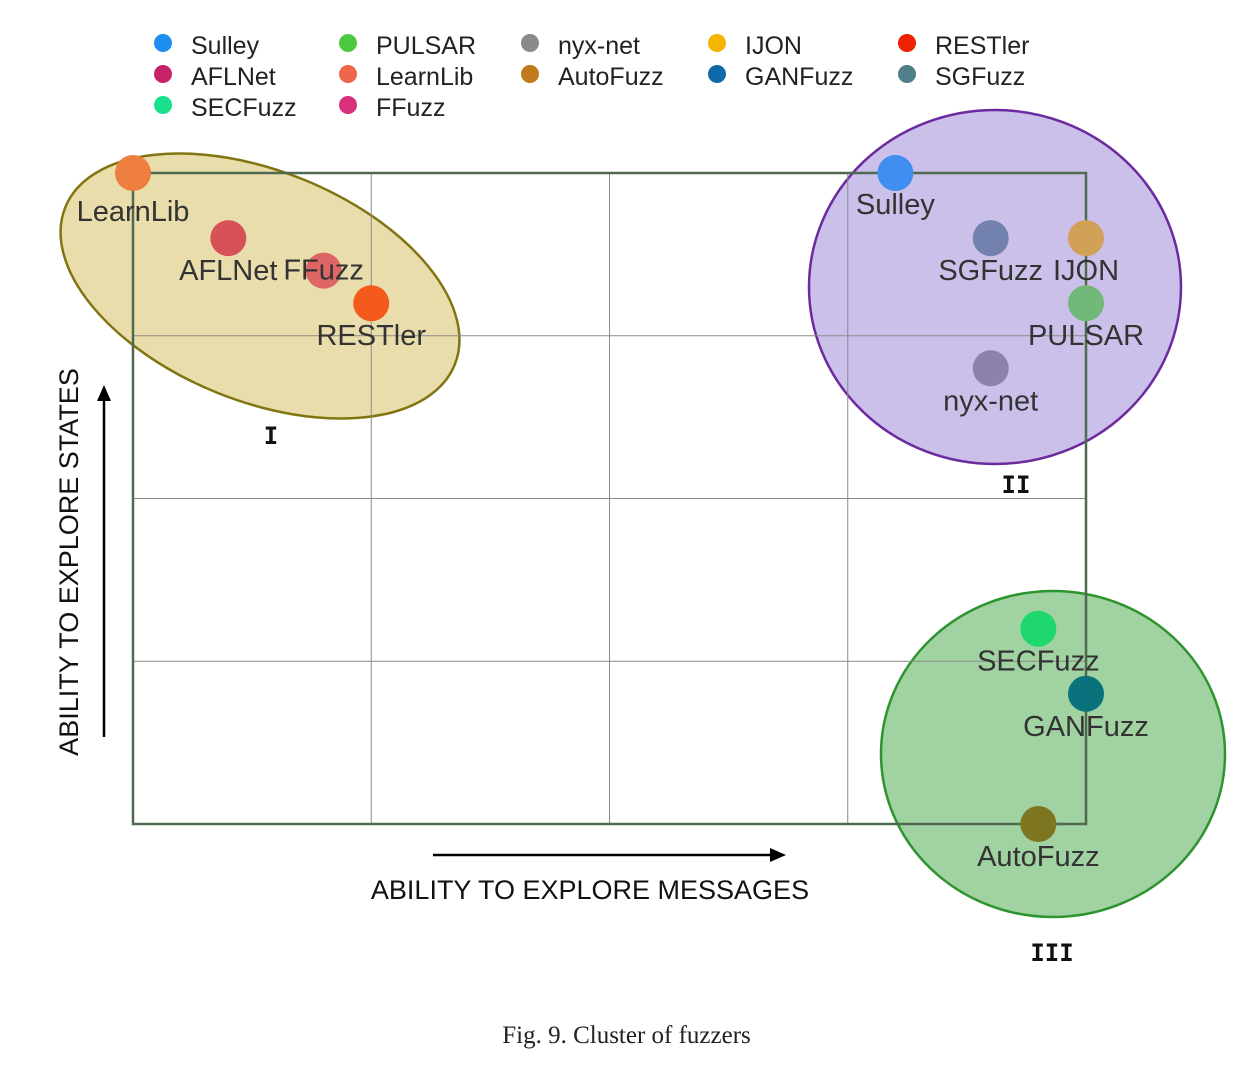 Image resolution: width=1253 pixels, height=1074 pixels. Describe the element at coordinates (982, 46) in the screenshot. I see `legend-label-restler: RESTler` at that location.